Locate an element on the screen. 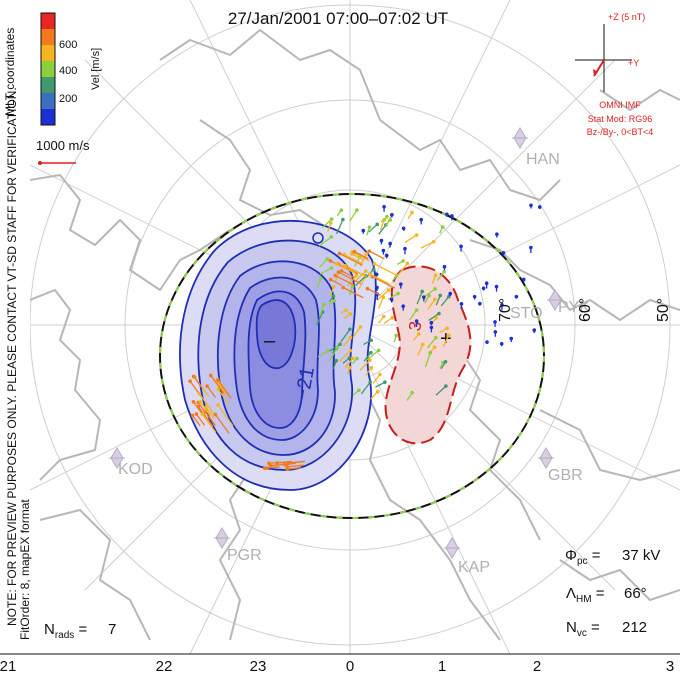 Image resolution: width=680 pixels, height=674 pixels. scale-vector-label: 1000 m/s is located at coordinates (63, 145).